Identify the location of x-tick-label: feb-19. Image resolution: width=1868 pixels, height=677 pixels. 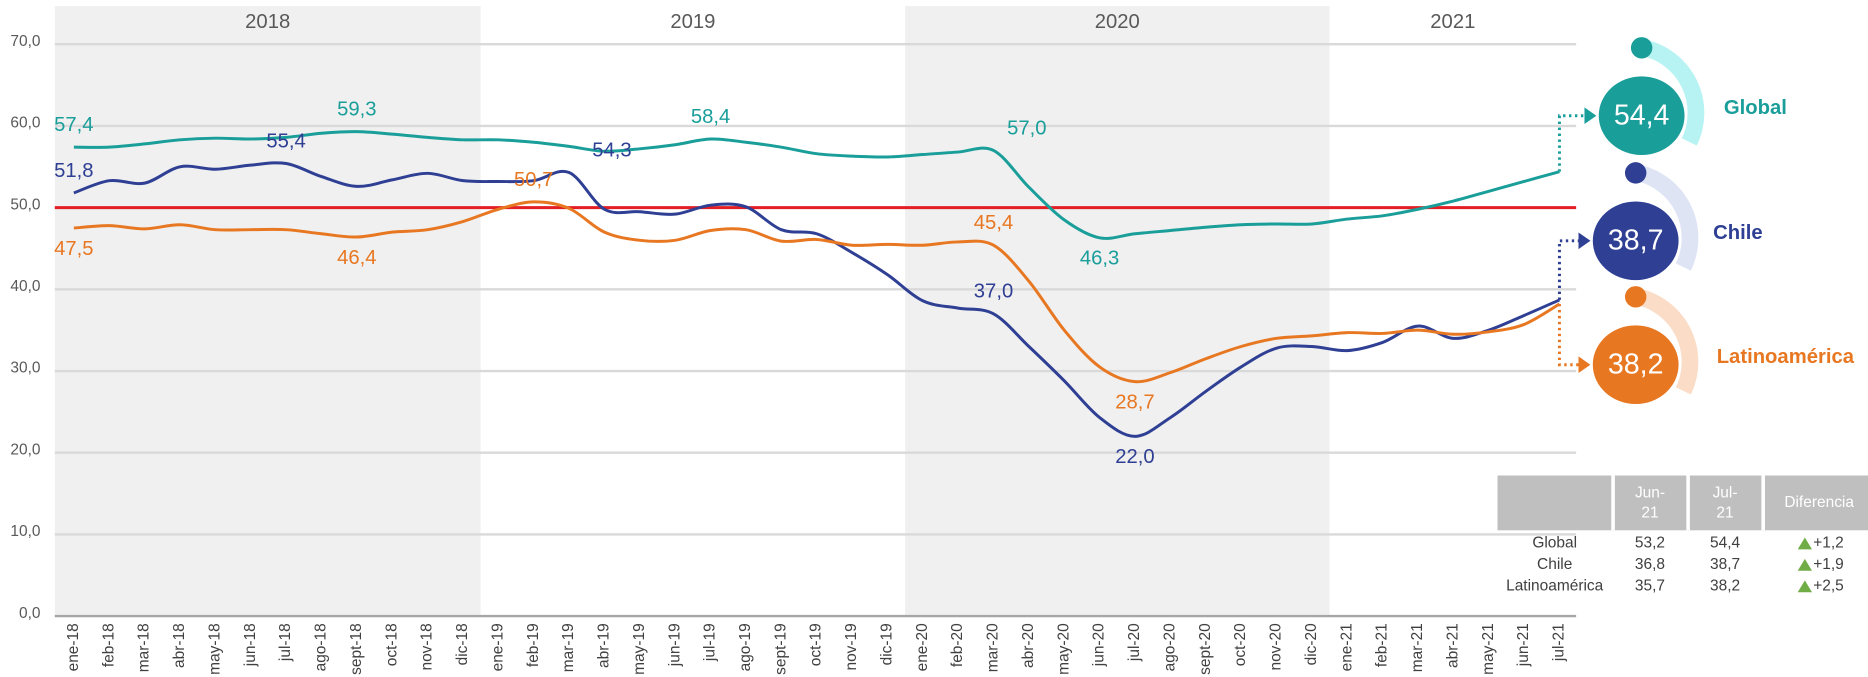
(533, 645).